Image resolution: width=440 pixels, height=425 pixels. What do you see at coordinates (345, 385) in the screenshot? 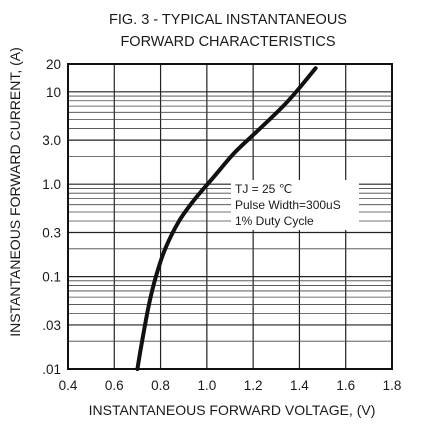
I see `x-tick-label-6: 1.6` at bounding box center [345, 385].